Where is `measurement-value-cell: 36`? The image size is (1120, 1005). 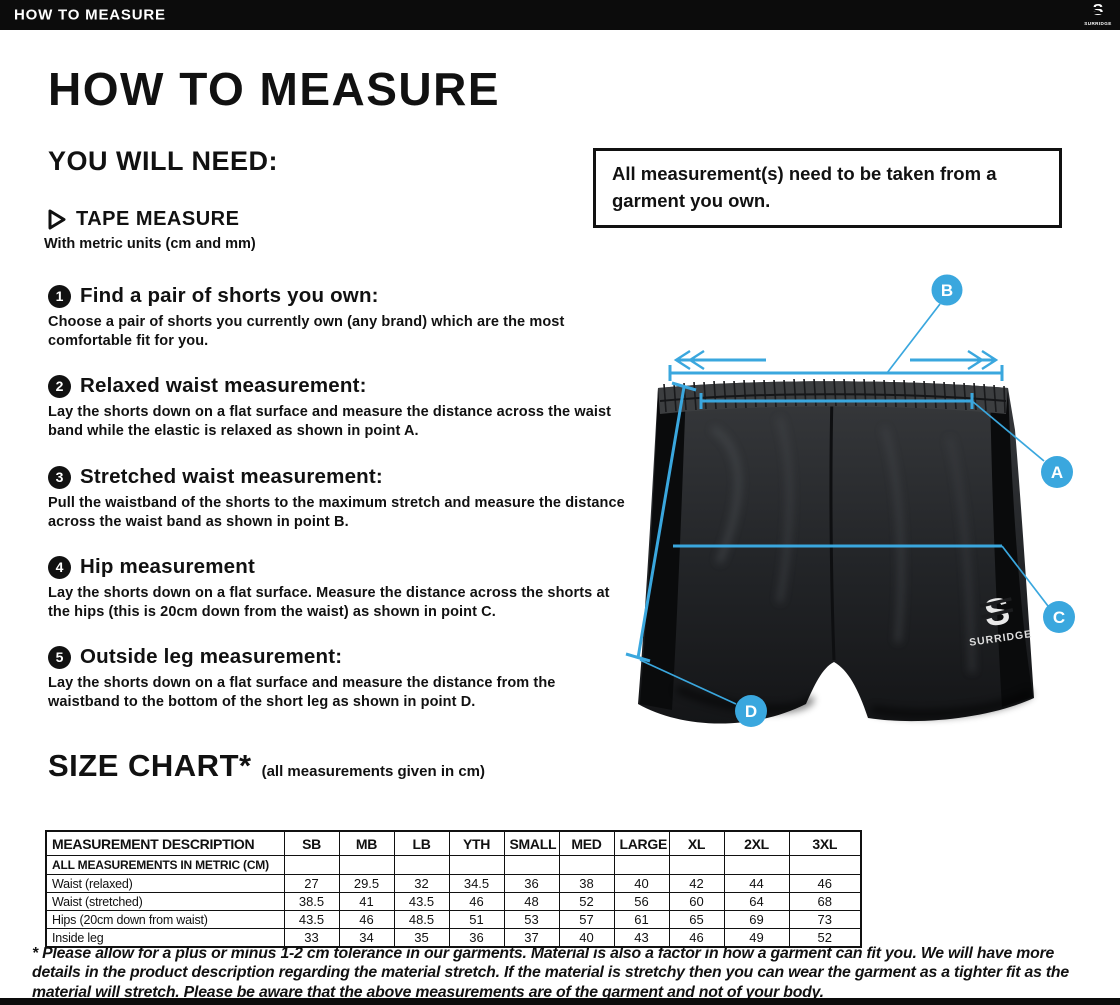 measurement-value-cell: 36 is located at coordinates (476, 938).